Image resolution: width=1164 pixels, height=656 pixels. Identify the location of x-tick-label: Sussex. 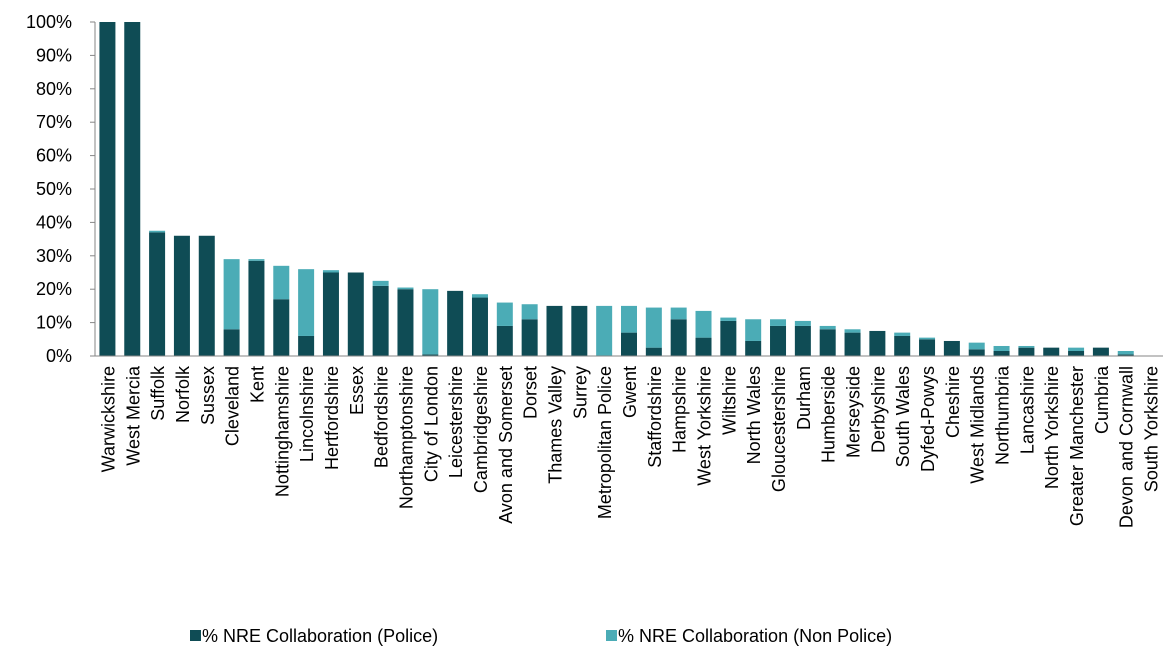
(208, 395).